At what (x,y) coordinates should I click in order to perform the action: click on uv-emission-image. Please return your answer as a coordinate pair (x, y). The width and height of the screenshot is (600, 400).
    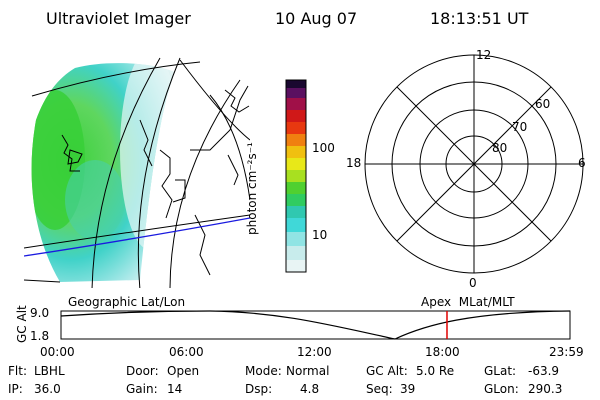
    Looking at the image, I should click on (103, 172).